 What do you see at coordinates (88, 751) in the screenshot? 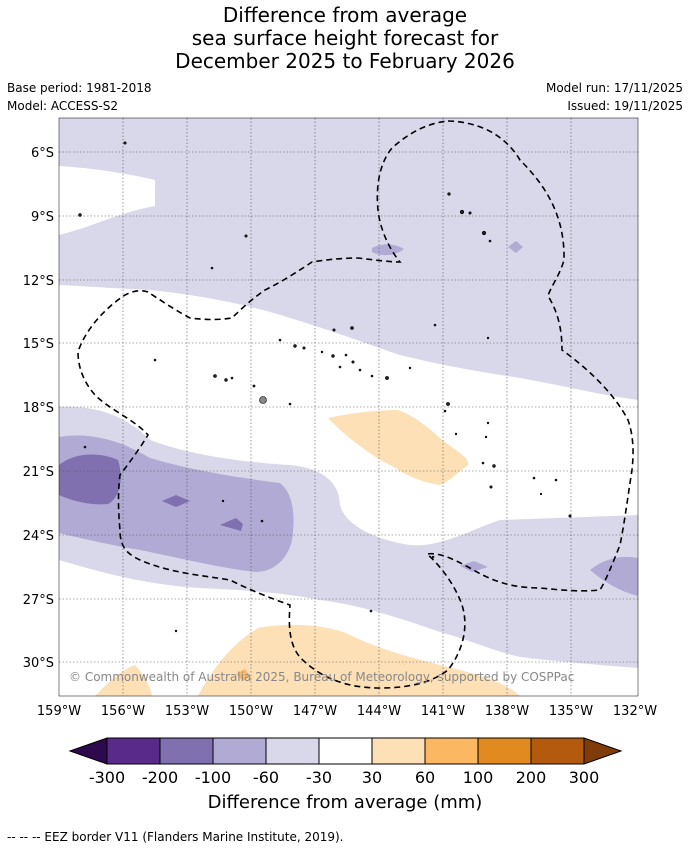
I see `colorbar-extend-low` at bounding box center [88, 751].